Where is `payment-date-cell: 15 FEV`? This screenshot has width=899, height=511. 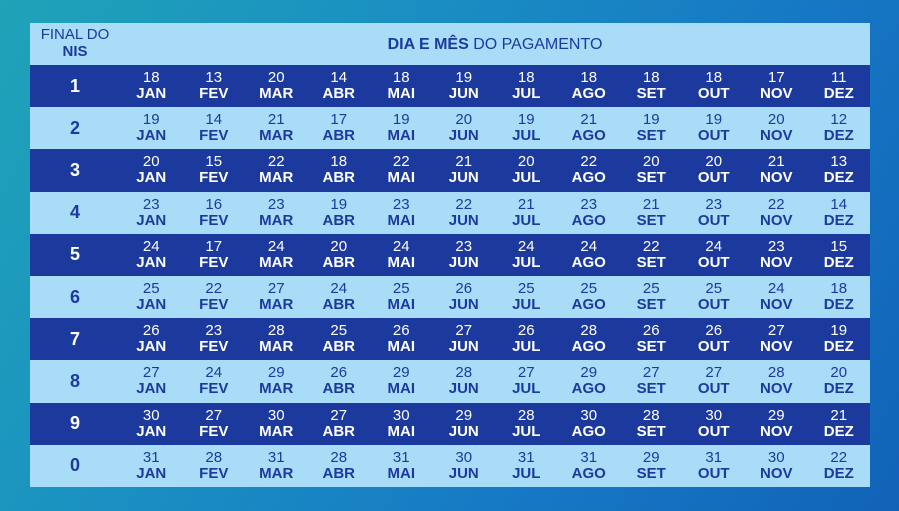 payment-date-cell: 15 FEV is located at coordinates (214, 170).